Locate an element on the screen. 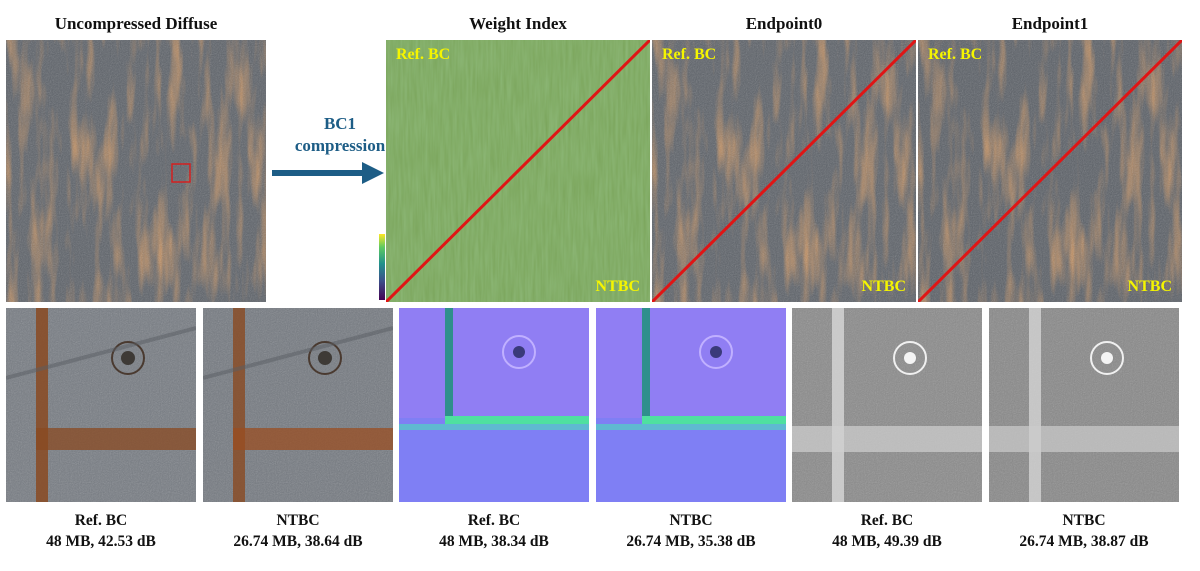 Image resolution: width=1200 pixels, height=571 pixels. compression-arrow-icon is located at coordinates (328, 173).